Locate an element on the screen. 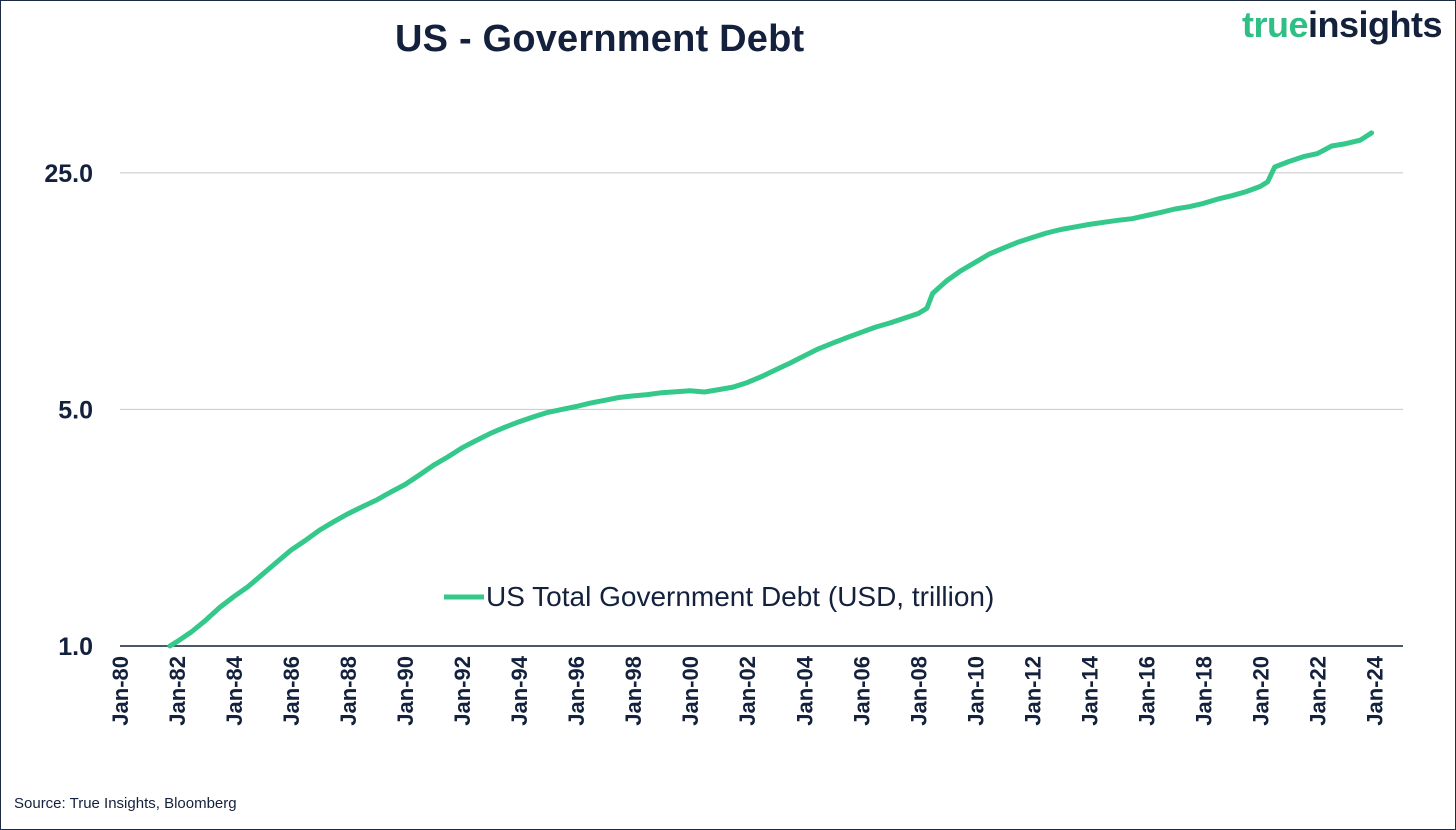 This screenshot has width=1456, height=830. y-axis-ticks: 1.0 5.0 25.0 is located at coordinates (68, 410).